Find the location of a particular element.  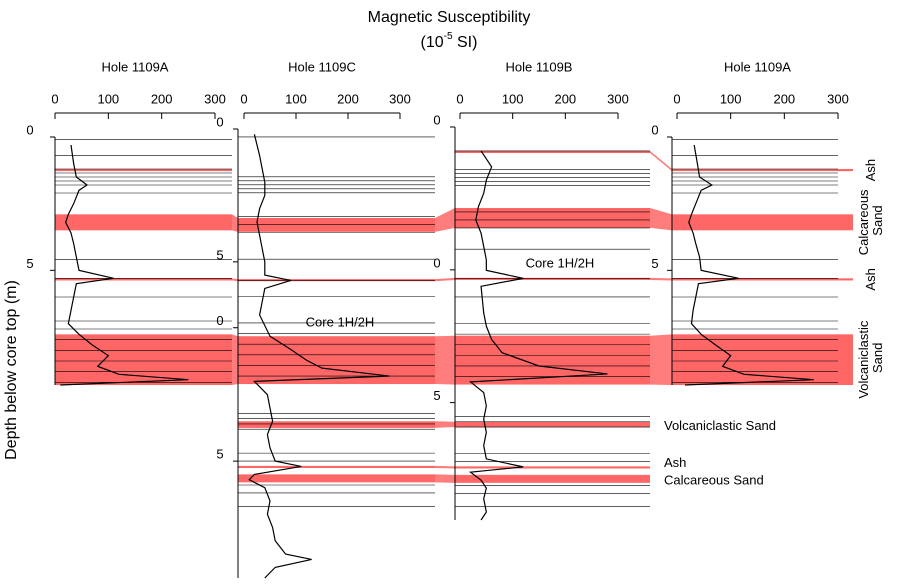

panel-title: Hole 1109B is located at coordinates (539, 66).